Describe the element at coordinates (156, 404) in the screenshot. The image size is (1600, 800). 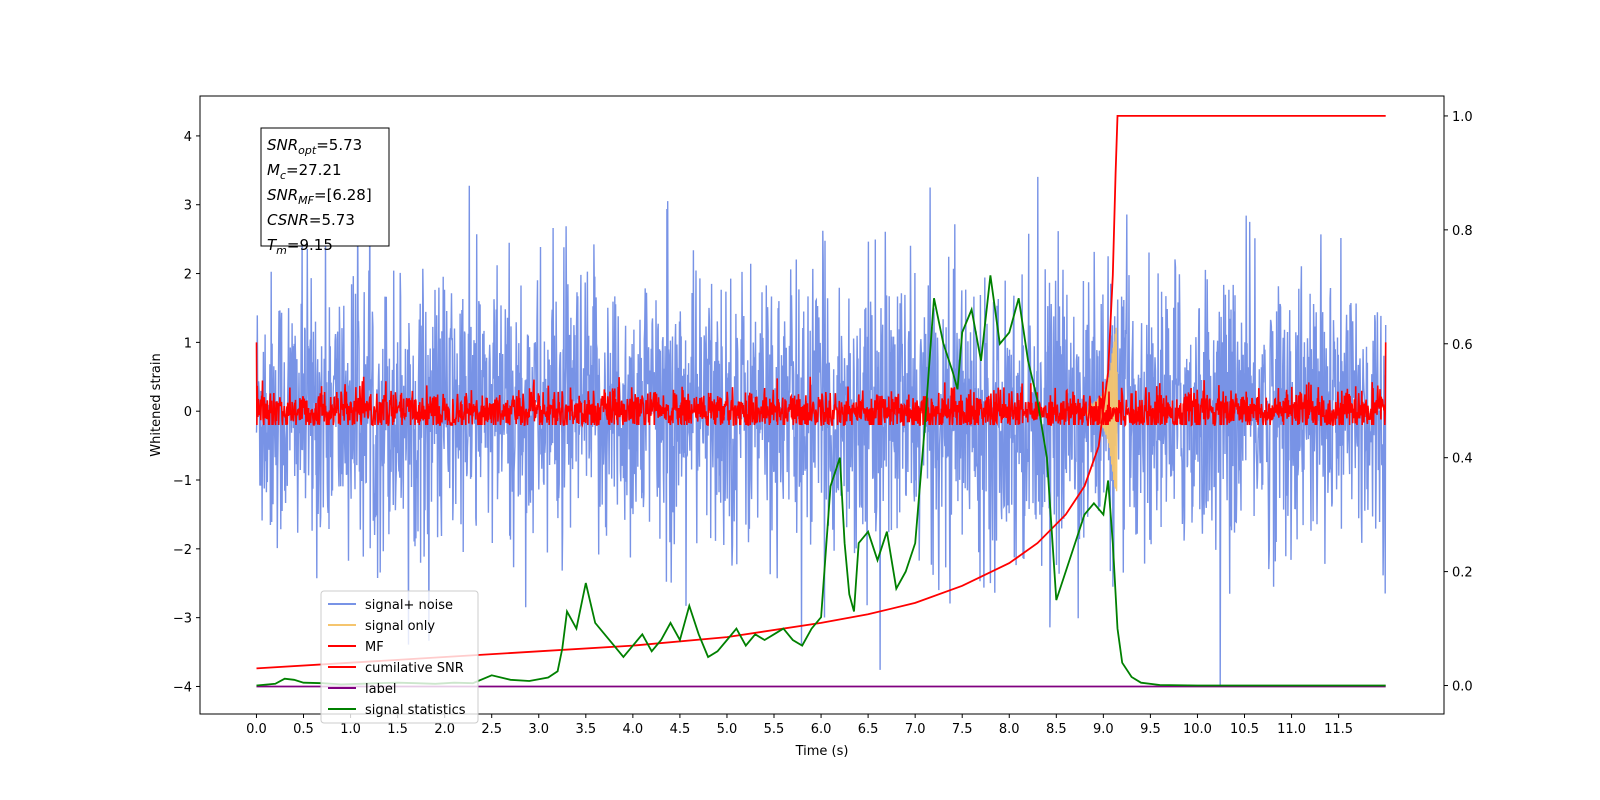
I see `y-axis-label: Whitened strain` at that location.